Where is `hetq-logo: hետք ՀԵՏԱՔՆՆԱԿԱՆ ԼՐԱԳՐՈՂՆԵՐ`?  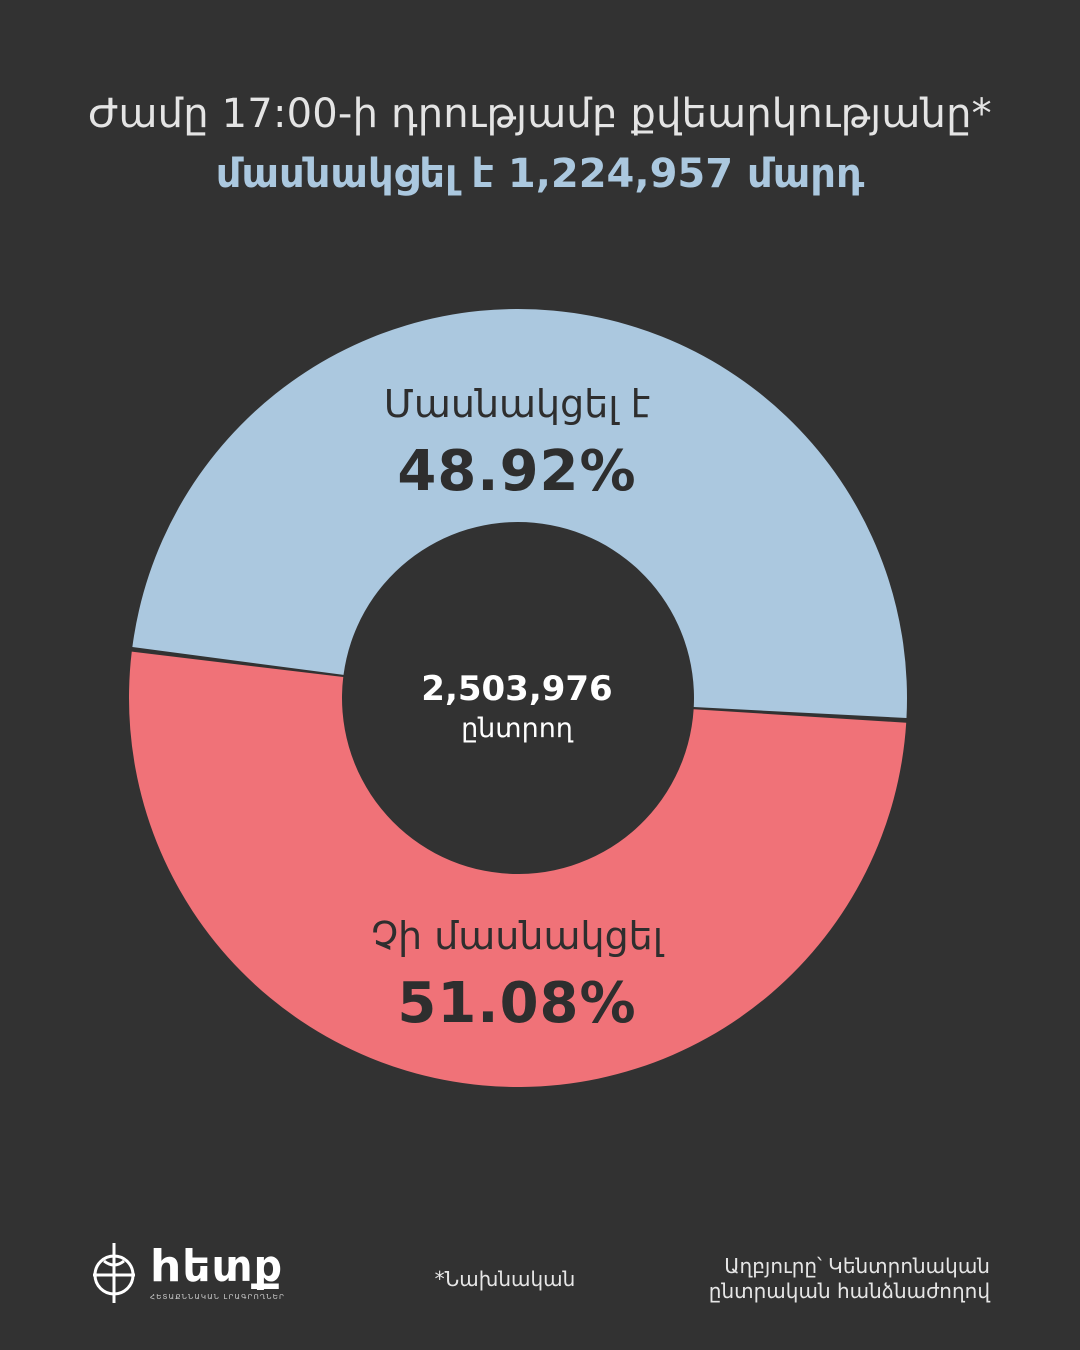 hetq-logo: hետք ՀԵՏԱՔՆՆԱԿԱՆ ԼՐԱԳՐՈՂՆԵՐ is located at coordinates (187, 1273).